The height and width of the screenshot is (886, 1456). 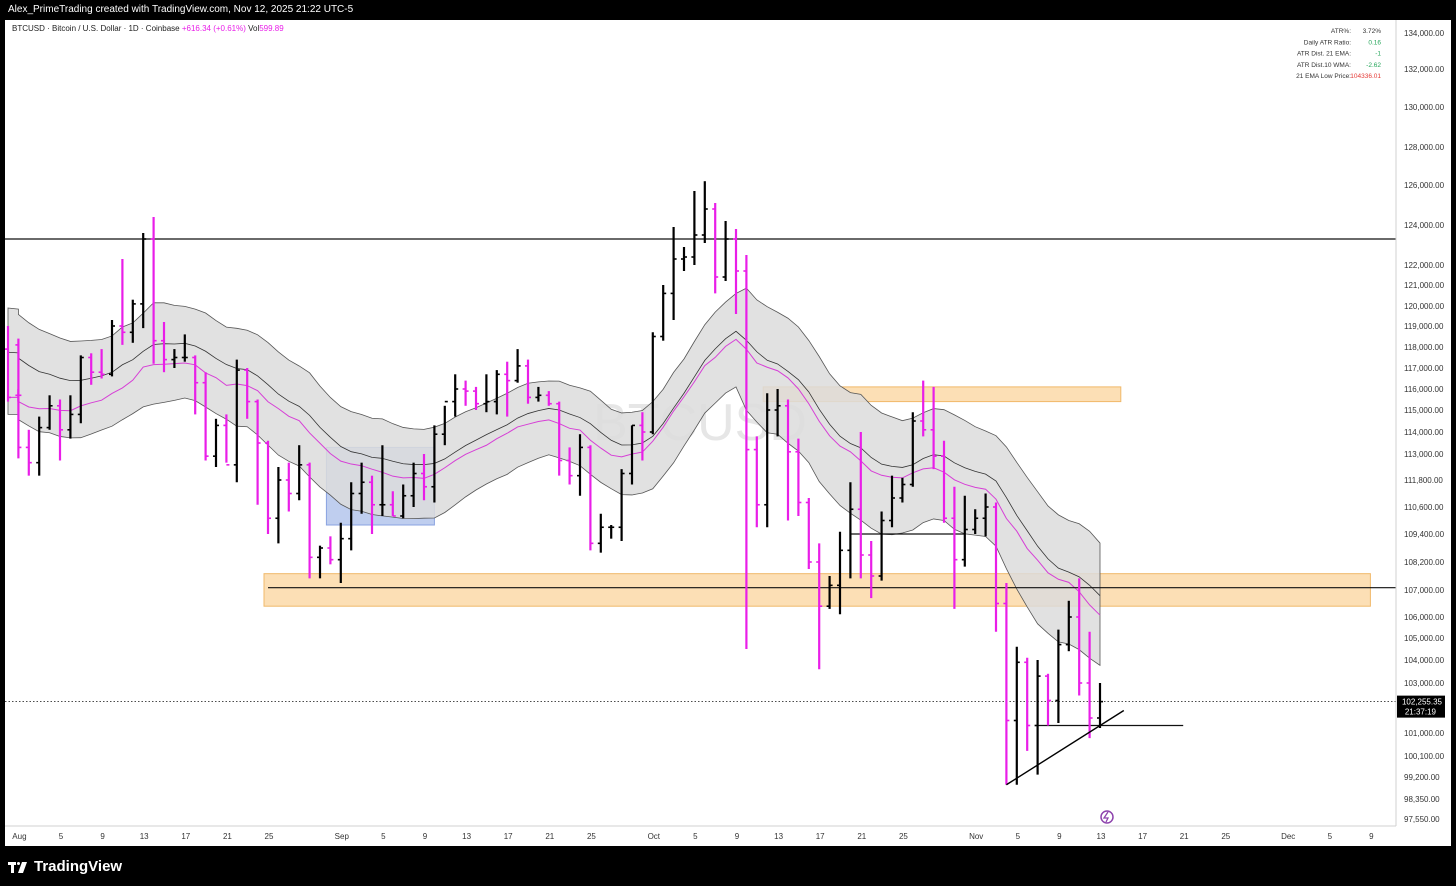 I want to click on atr-row-label: ATR Dist. 21 EMA:, so click(x=1324, y=54).